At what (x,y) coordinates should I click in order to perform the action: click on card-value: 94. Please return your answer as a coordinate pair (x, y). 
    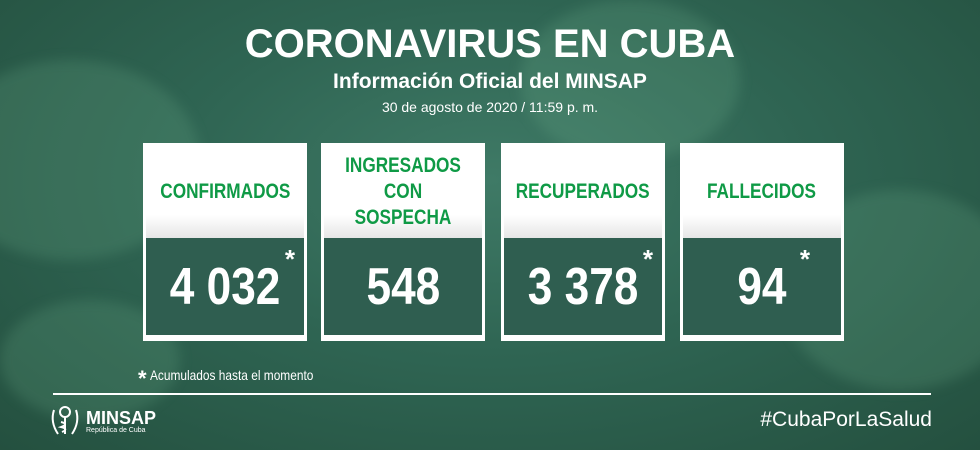
    Looking at the image, I should click on (762, 286).